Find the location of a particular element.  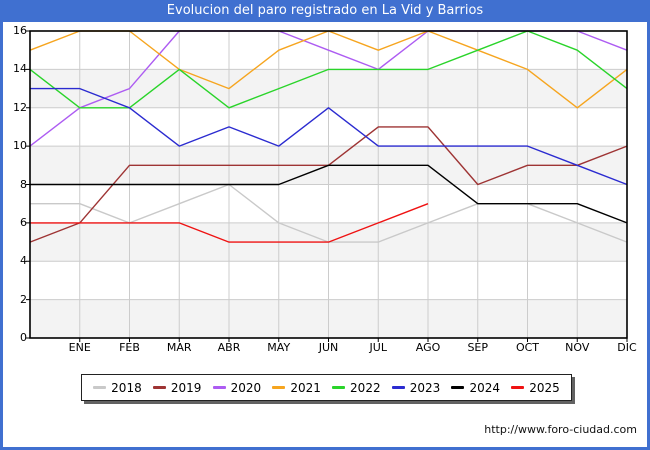

y-axis-label: 0 is located at coordinates (23, 337).